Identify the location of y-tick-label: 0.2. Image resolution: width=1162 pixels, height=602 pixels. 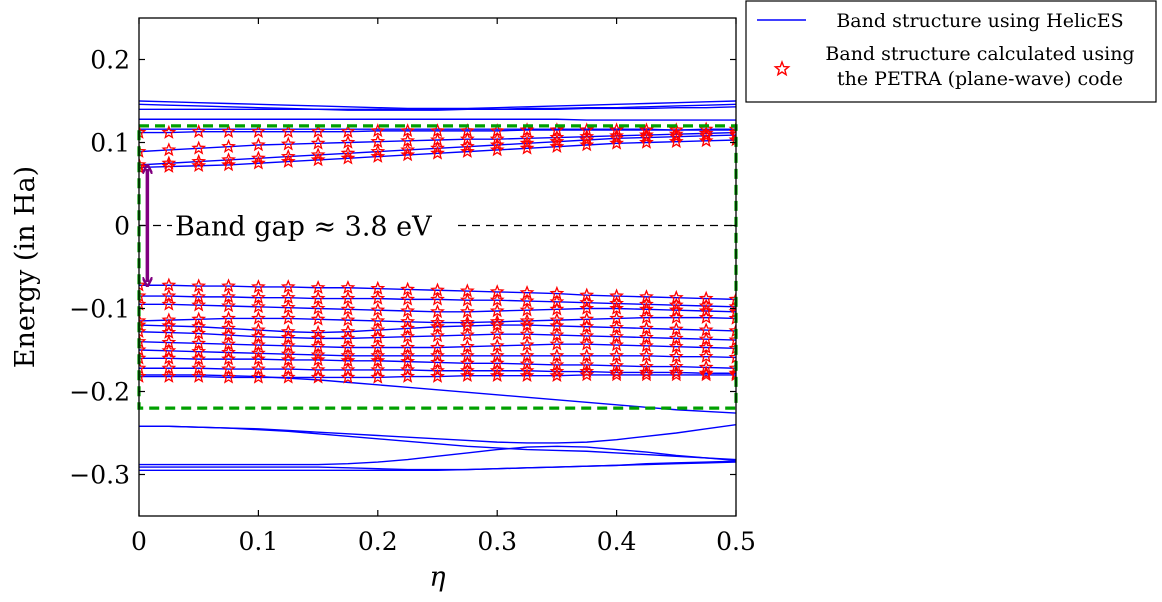
(110, 60).